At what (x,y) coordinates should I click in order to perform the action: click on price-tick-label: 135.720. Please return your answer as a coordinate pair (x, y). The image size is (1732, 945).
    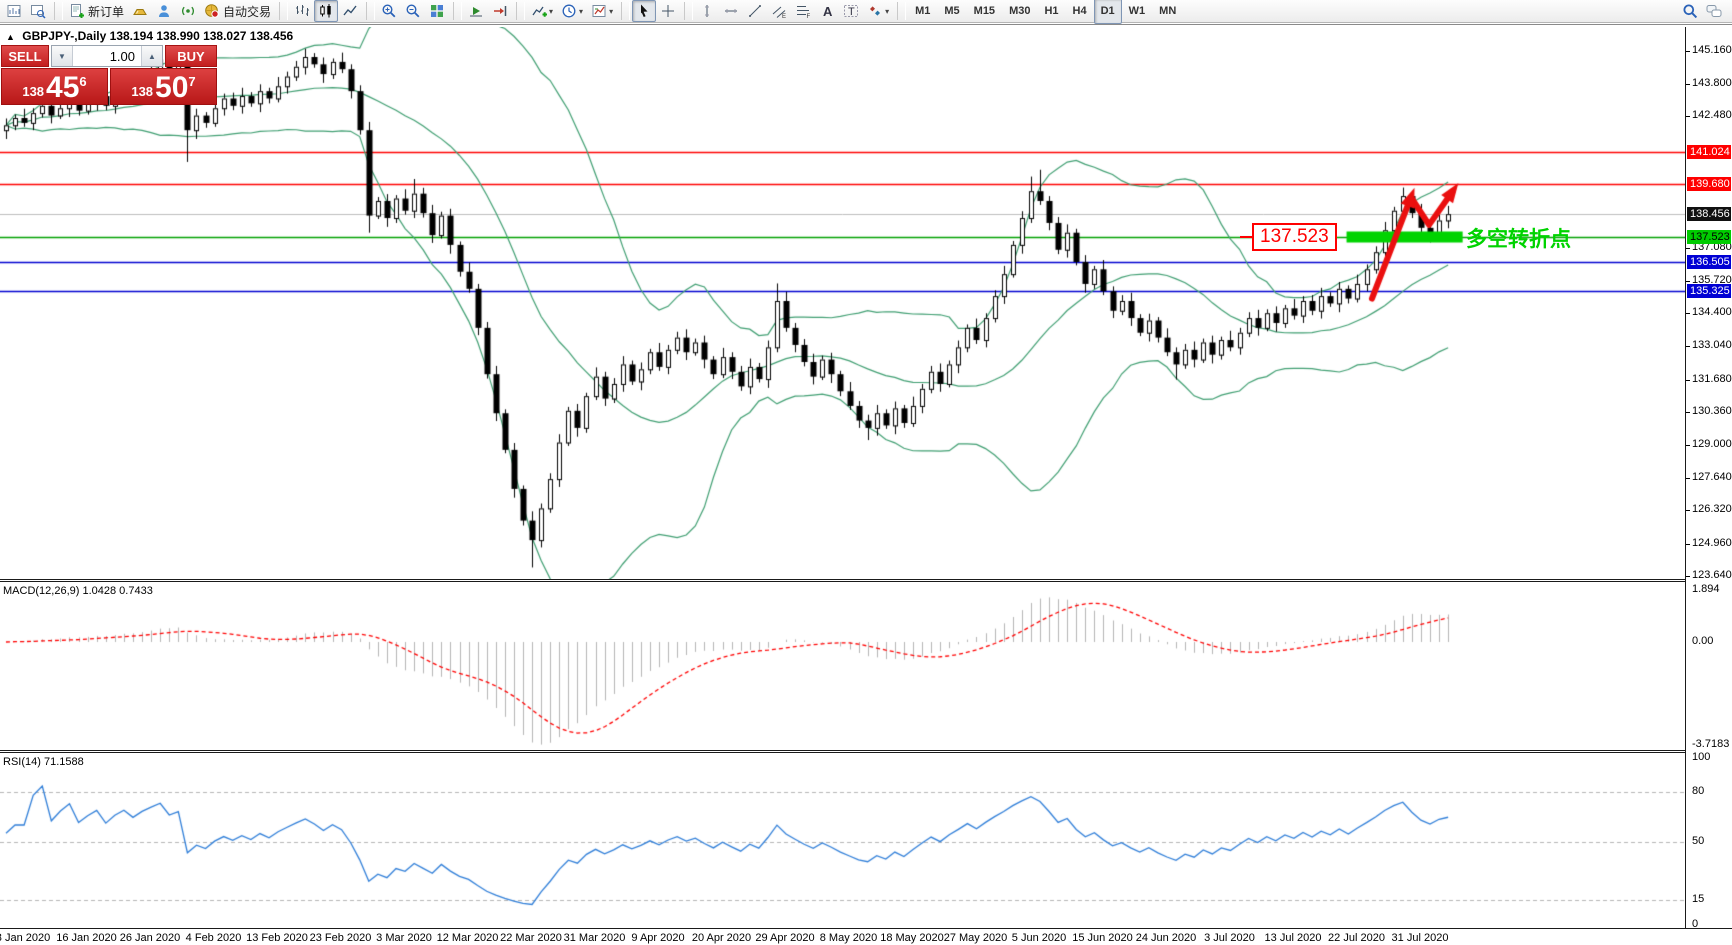
    Looking at the image, I should click on (1712, 280).